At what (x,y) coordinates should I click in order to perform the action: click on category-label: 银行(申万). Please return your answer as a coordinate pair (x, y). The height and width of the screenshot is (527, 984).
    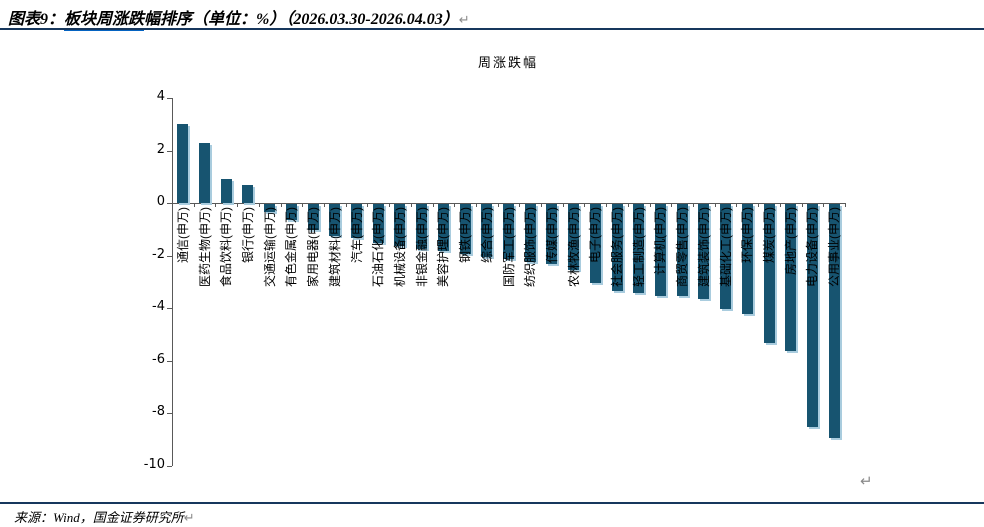
    Looking at the image, I should click on (248, 235).